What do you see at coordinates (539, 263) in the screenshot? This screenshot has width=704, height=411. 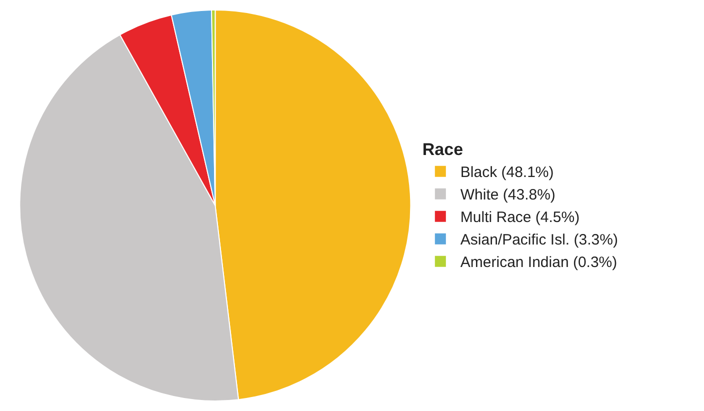 I see `legend-label: American Indian (0.3%)` at bounding box center [539, 263].